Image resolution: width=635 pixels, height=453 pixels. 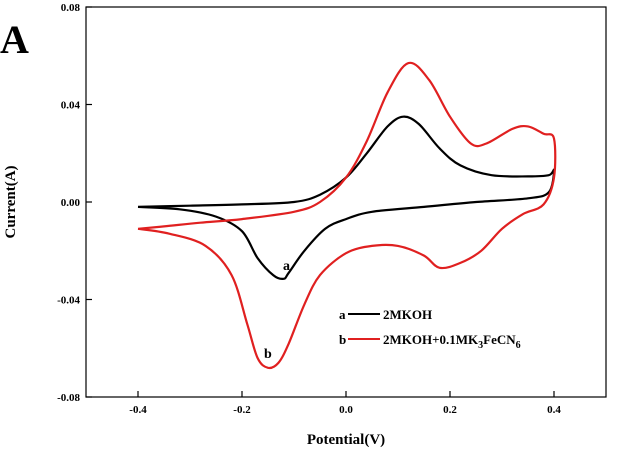 What do you see at coordinates (342, 314) in the screenshot?
I see `legend-key-a: a` at bounding box center [342, 314].